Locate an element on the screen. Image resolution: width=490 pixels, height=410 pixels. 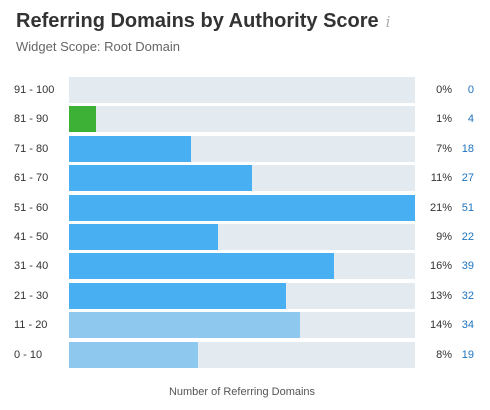
bar-row: 81 - 90 1% 4 is located at coordinates (245, 119).